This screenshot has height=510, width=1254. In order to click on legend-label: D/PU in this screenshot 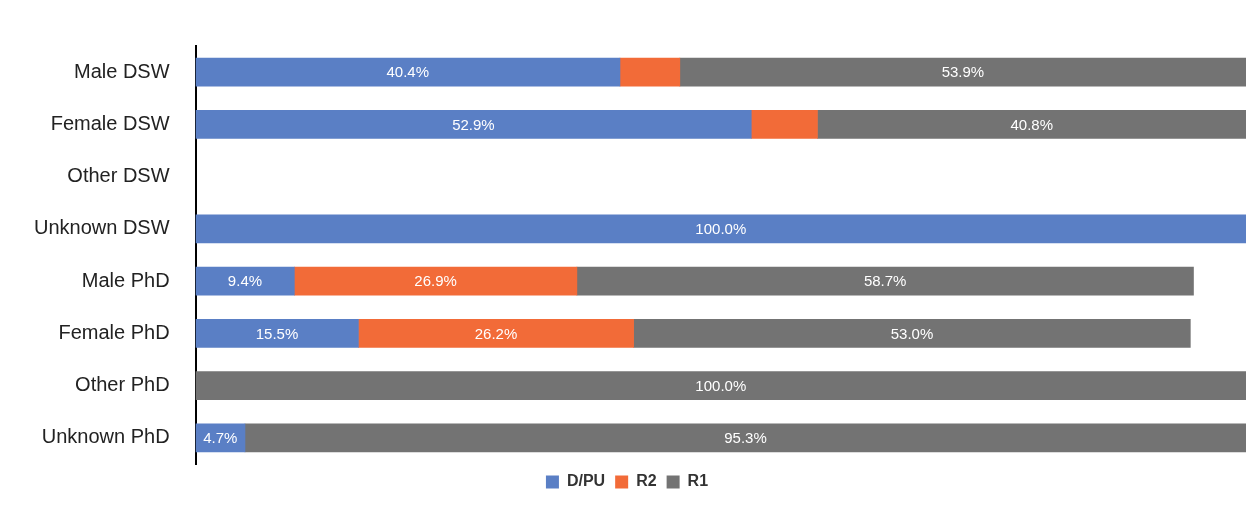, I will do `click(586, 481)`.